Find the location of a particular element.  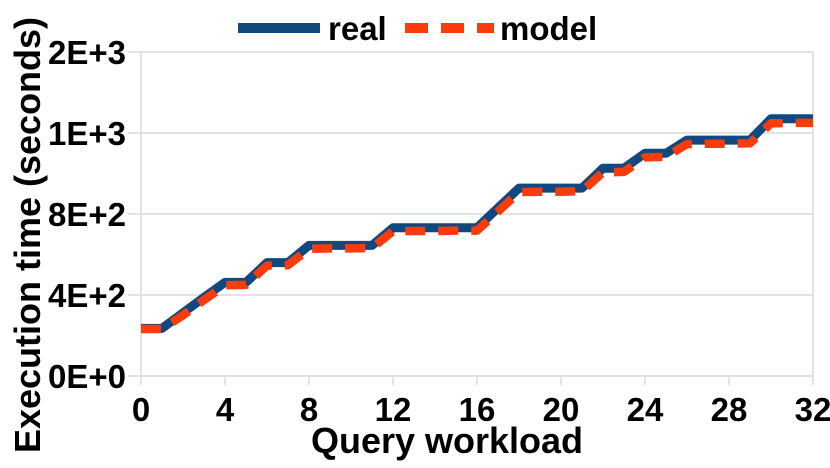

y-tick-label: 2E+3 is located at coordinates (87, 52).